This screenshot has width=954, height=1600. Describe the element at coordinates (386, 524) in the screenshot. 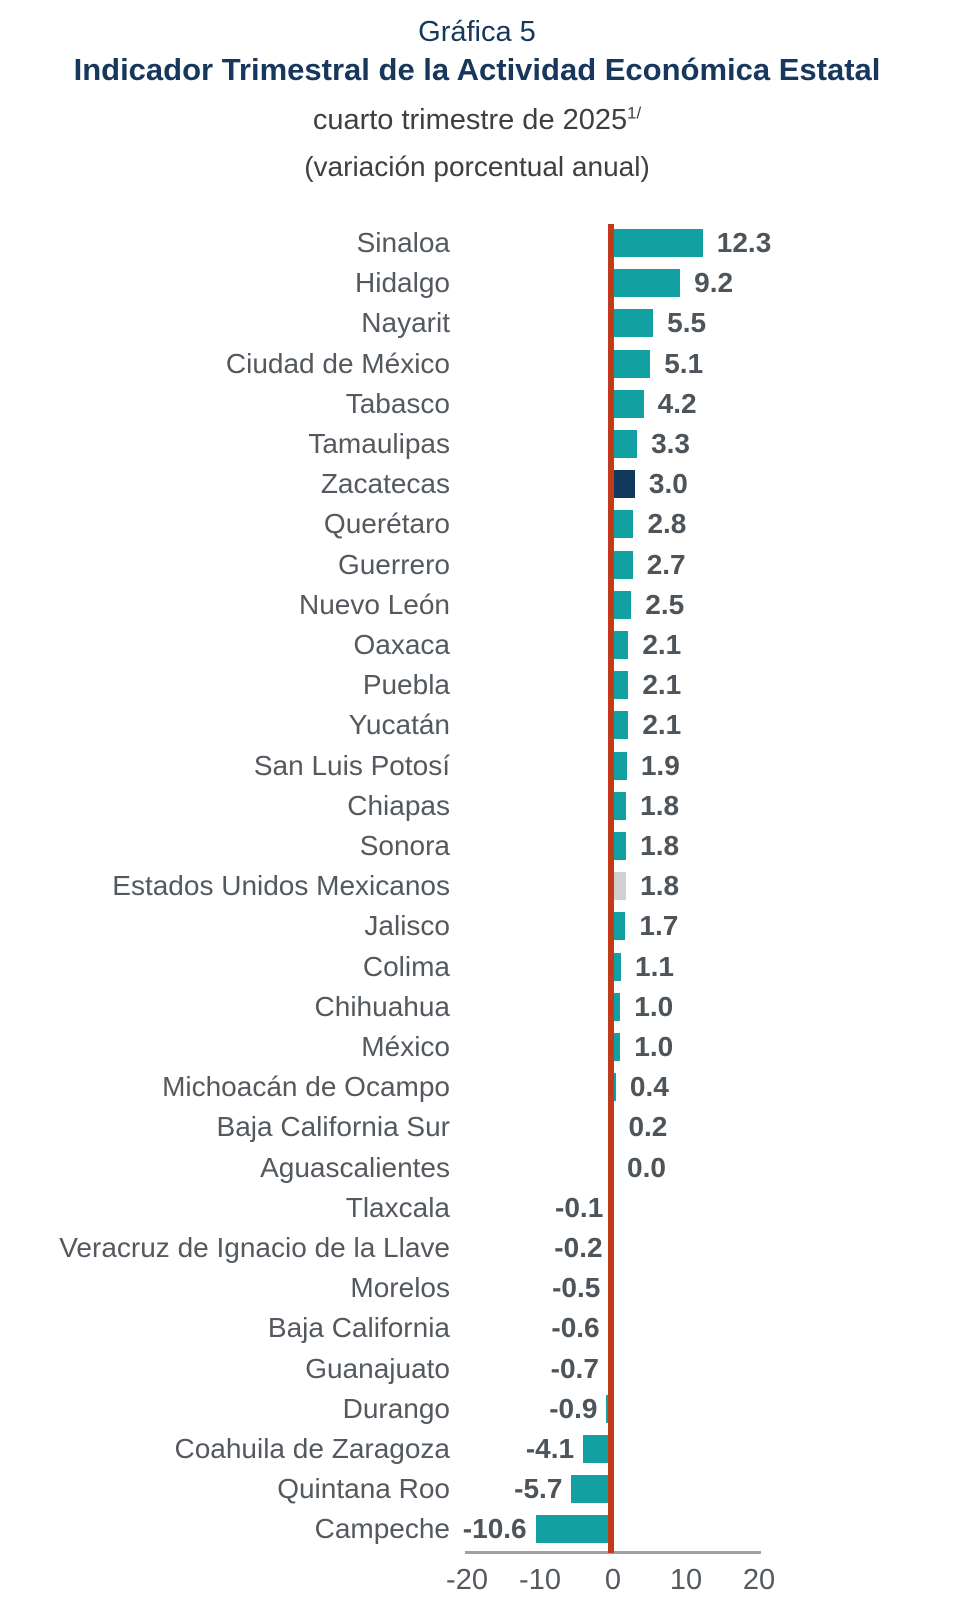

I see `state-label: Querétaro` at that location.